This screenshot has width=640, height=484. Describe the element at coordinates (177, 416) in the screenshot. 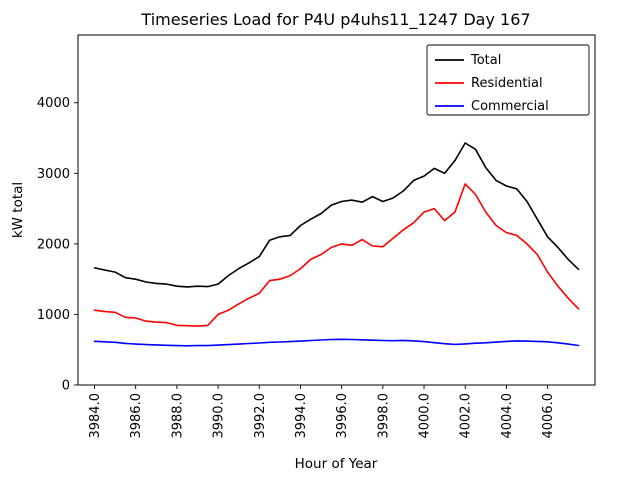

I see `x-tick-label: 3988.0` at that location.